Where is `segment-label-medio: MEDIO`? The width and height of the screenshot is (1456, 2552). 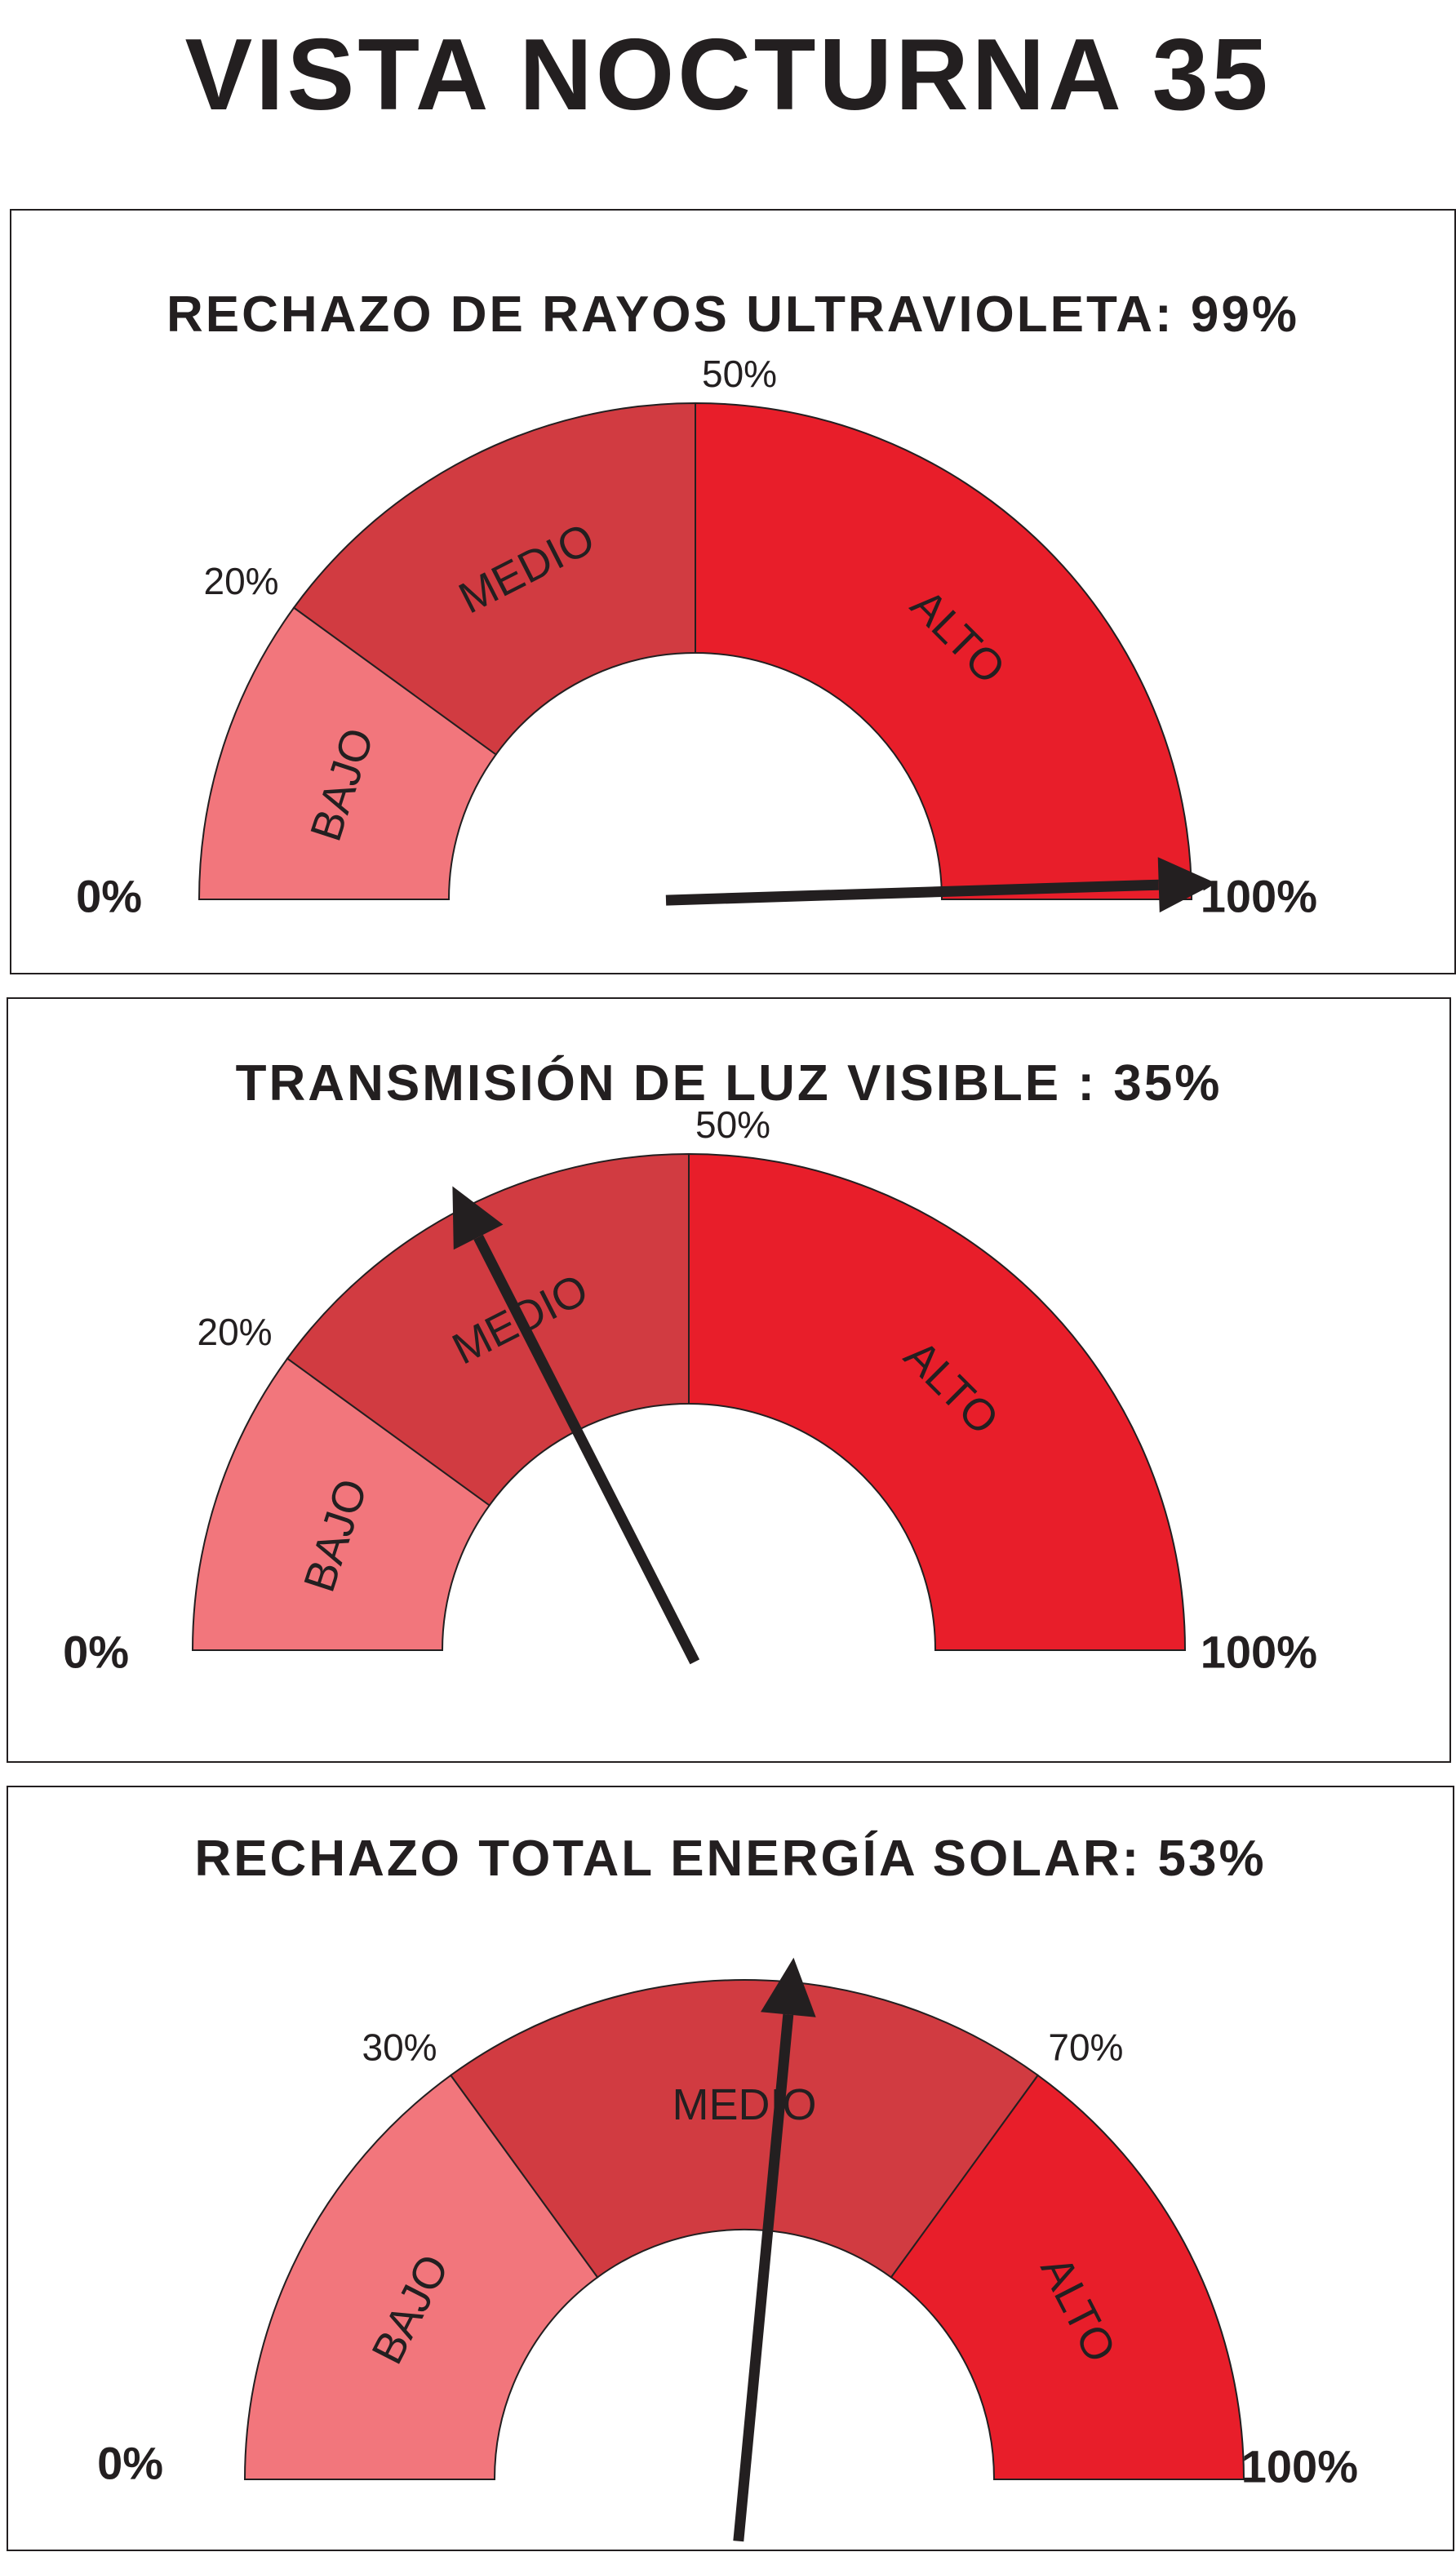
segment-label-medio: MEDIO is located at coordinates (744, 2104).